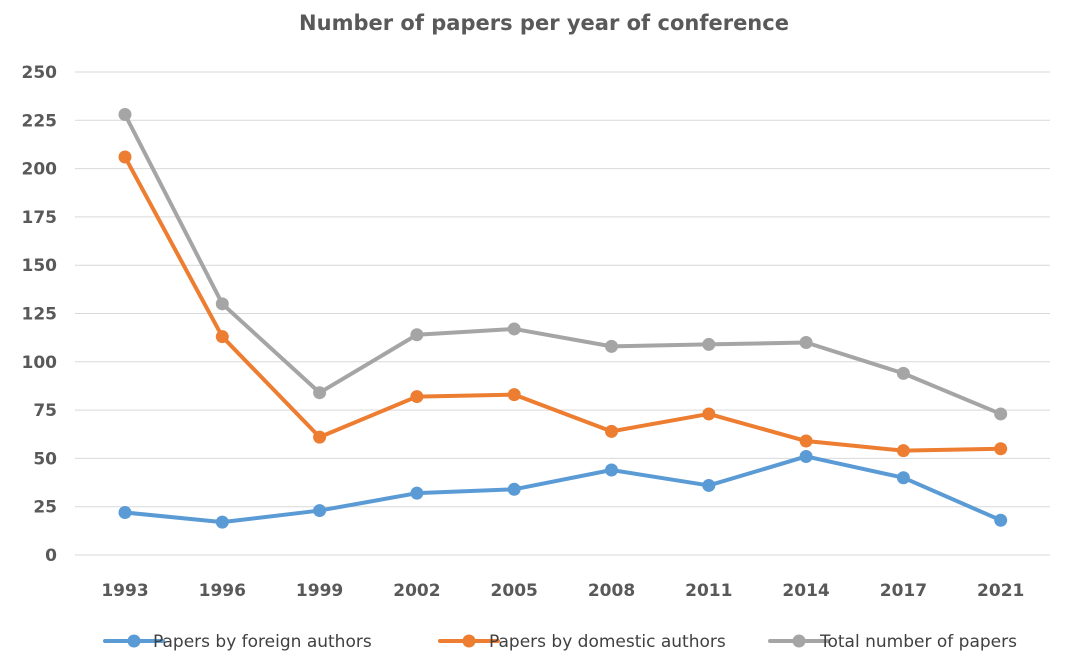  What do you see at coordinates (262, 642) in the screenshot?
I see `legend-label: Papers by foreign authors` at bounding box center [262, 642].